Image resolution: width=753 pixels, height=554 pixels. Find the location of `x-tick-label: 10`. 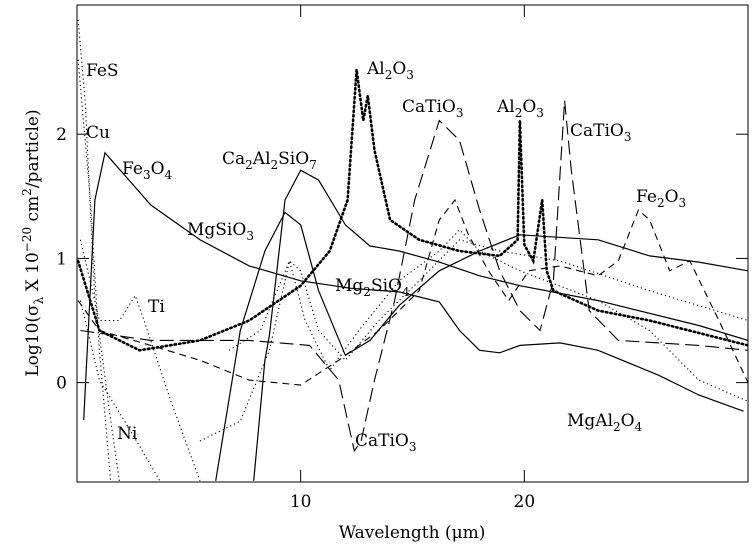

x-tick-label: 10 is located at coordinates (301, 502).